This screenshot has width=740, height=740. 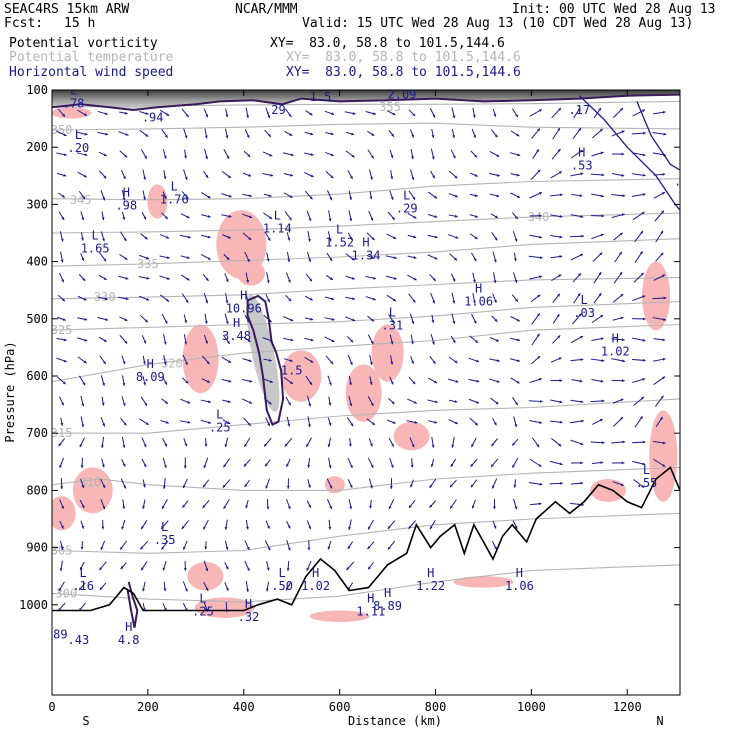 What do you see at coordinates (275, 110) in the screenshot?
I see `wind-speed-label: .29` at bounding box center [275, 110].